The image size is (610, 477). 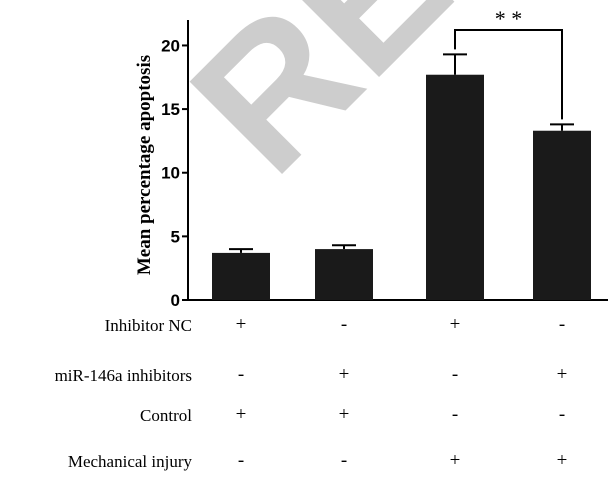 What do you see at coordinates (509, 18) in the screenshot?
I see `significance-label: * *` at bounding box center [509, 18].